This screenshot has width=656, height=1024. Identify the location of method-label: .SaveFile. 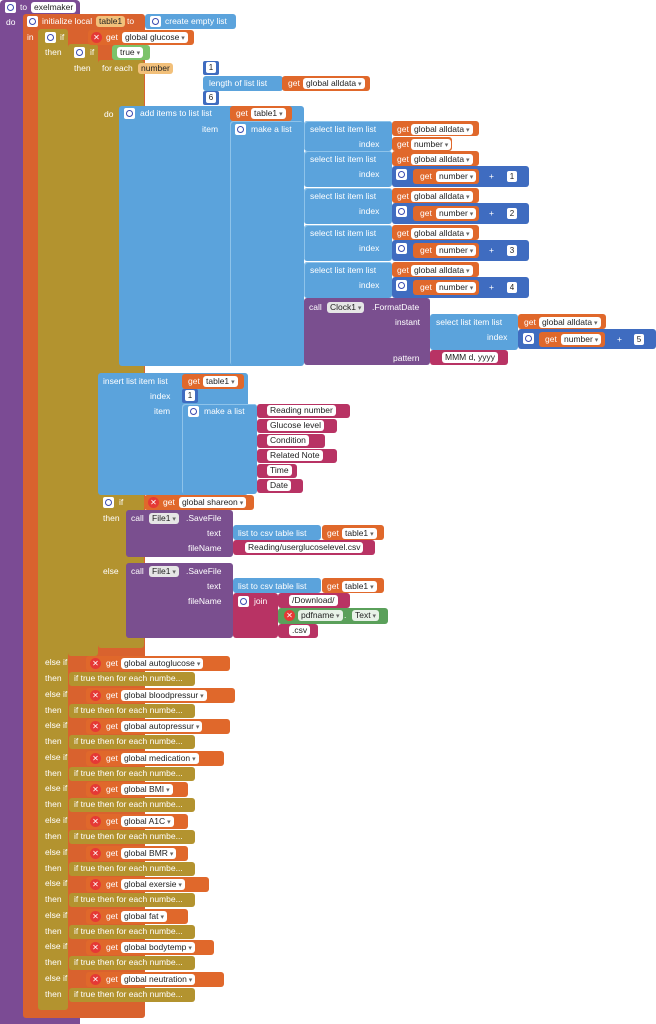
(204, 571).